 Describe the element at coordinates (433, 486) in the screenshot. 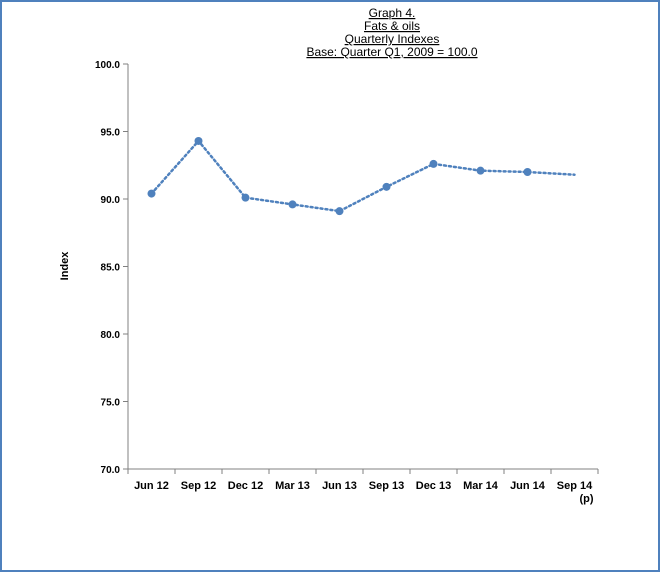

I see `x-tick-label: Dec 13` at that location.